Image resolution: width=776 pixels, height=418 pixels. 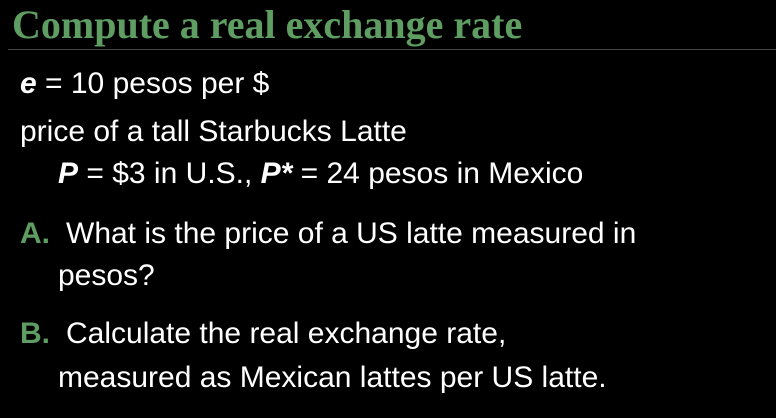 What do you see at coordinates (332, 377) in the screenshot?
I see `question-b-line-2: measured as Mexican lattes per US latte.` at bounding box center [332, 377].